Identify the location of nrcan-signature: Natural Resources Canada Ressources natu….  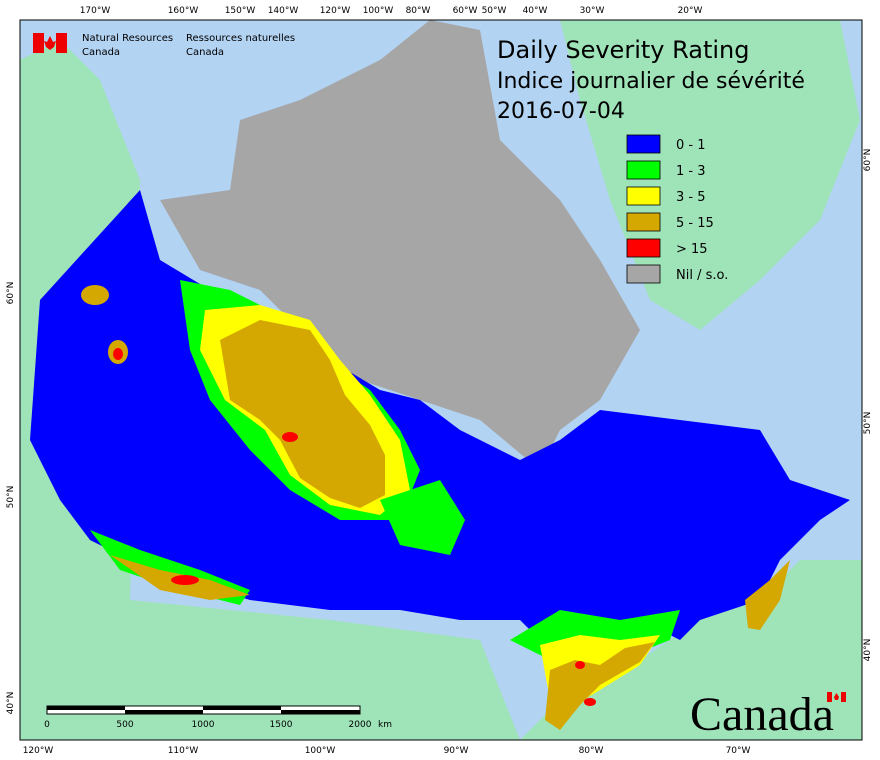
(164, 45).